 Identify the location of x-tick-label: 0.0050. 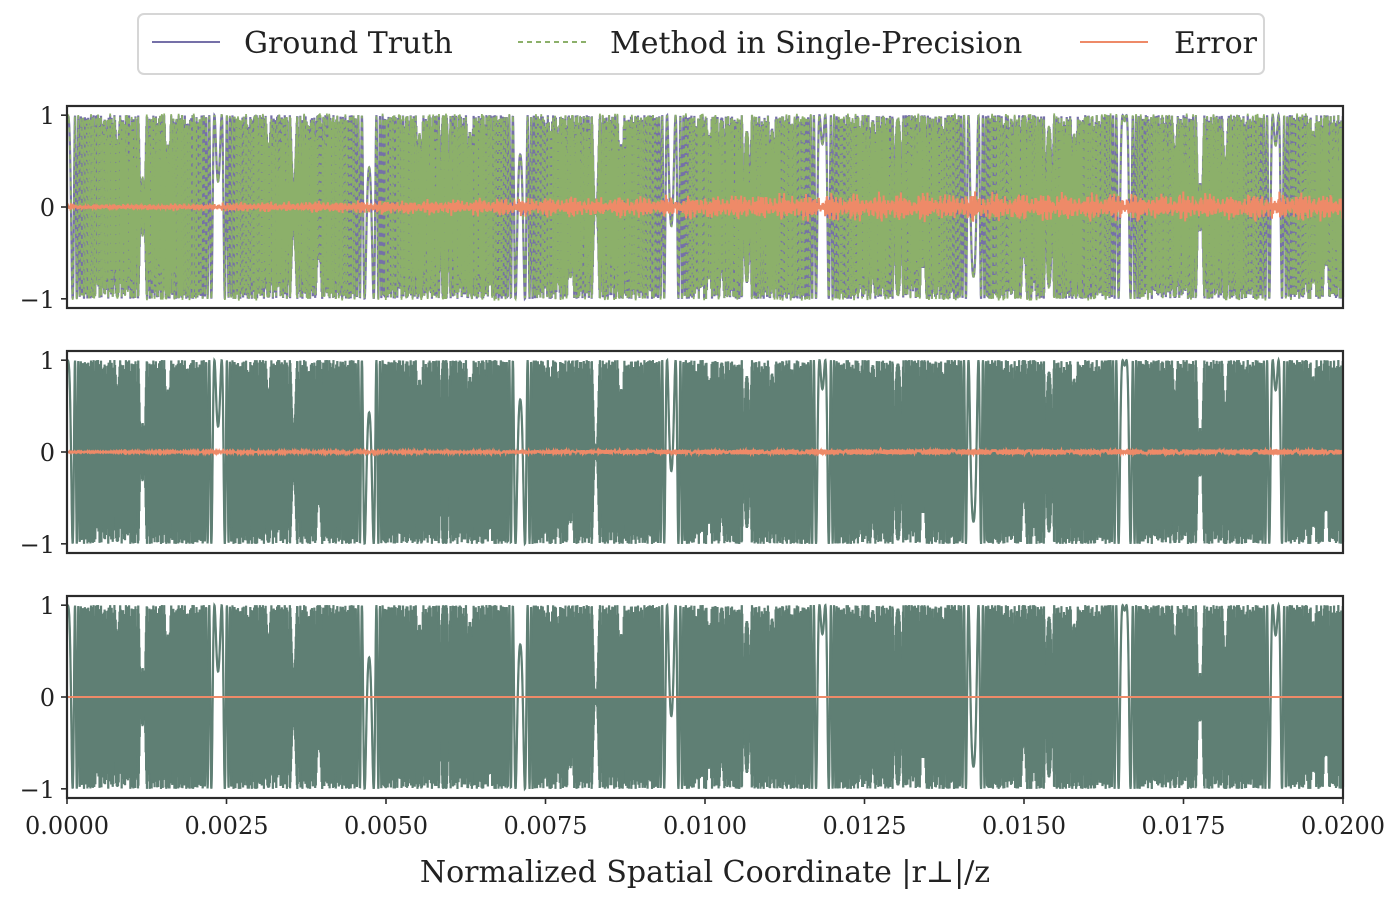
(386, 826).